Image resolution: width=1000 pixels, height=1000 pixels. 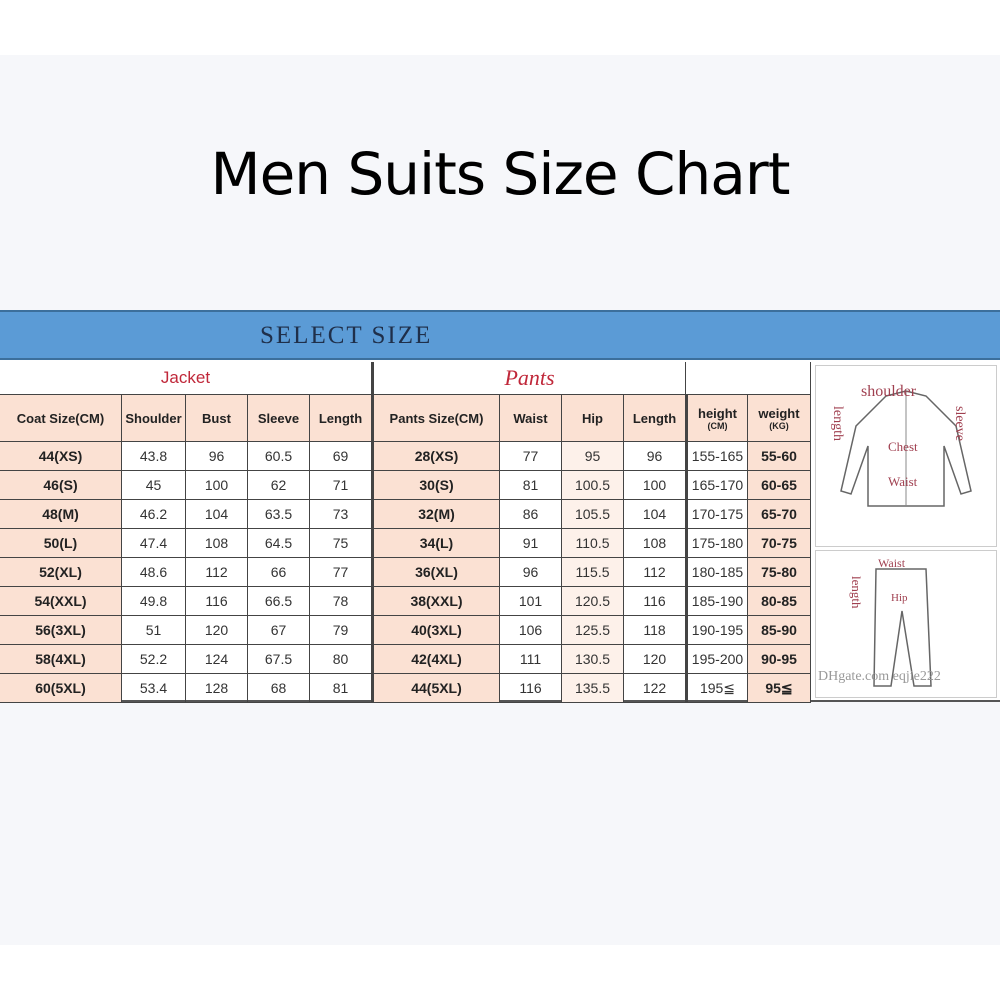 I want to click on svg-text: Hip, so click(x=899, y=598).